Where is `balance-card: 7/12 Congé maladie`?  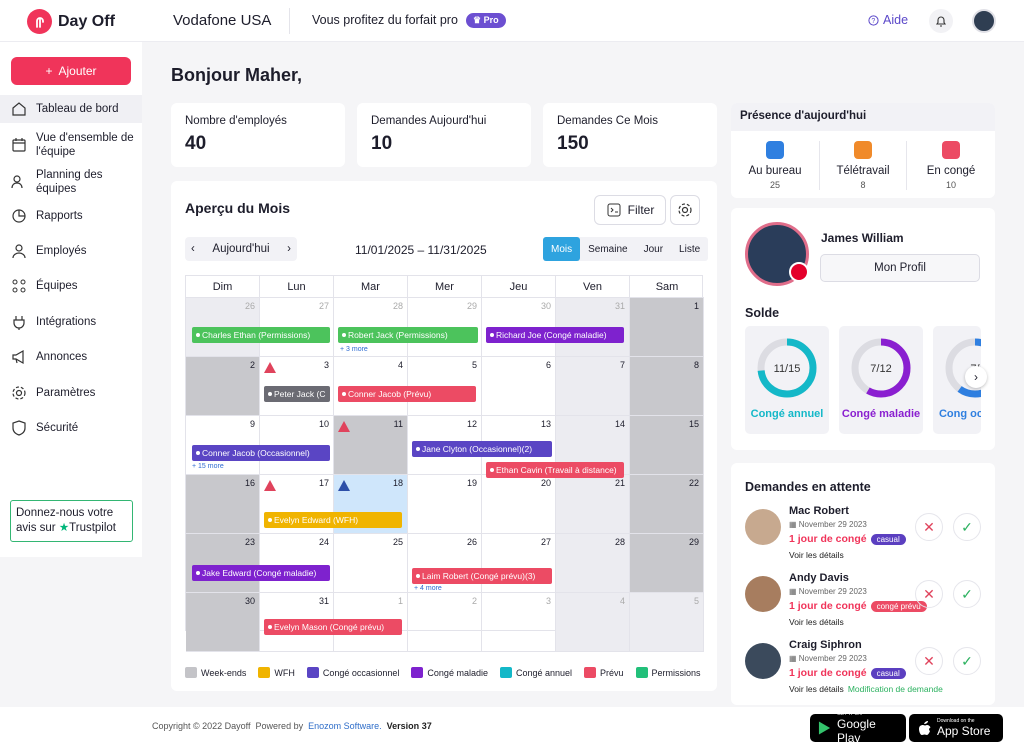
balance-card: 7/12 Congé maladie is located at coordinates (881, 380).